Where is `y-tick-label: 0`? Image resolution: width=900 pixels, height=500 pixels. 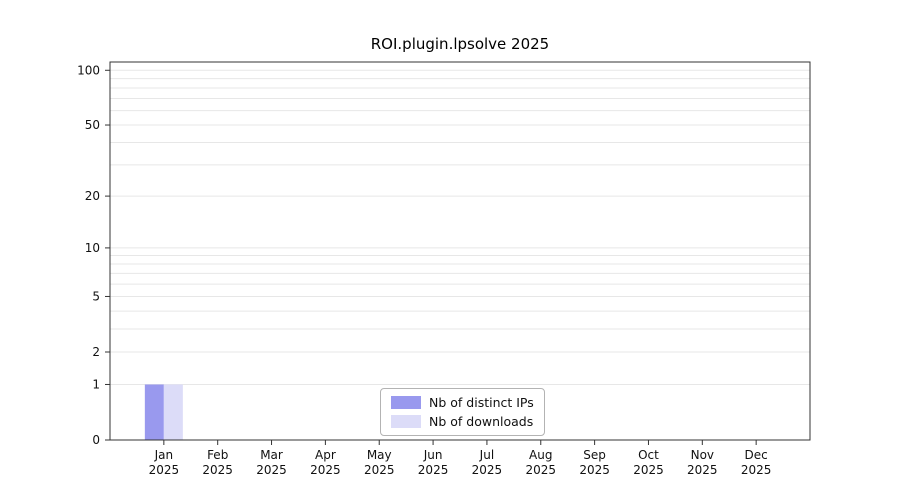
y-tick-label: 0 is located at coordinates (96, 440).